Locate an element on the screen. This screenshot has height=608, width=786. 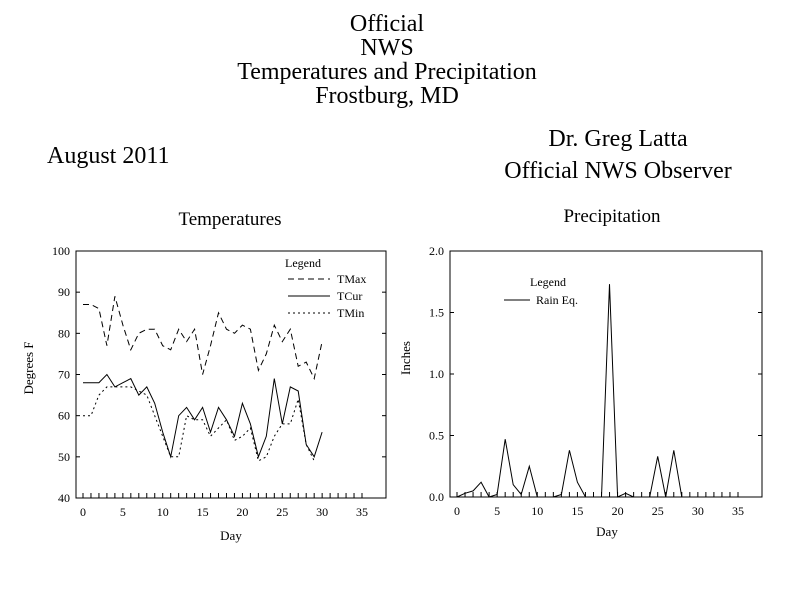
x-axis-label-precipitation: Day is located at coordinates (607, 531).